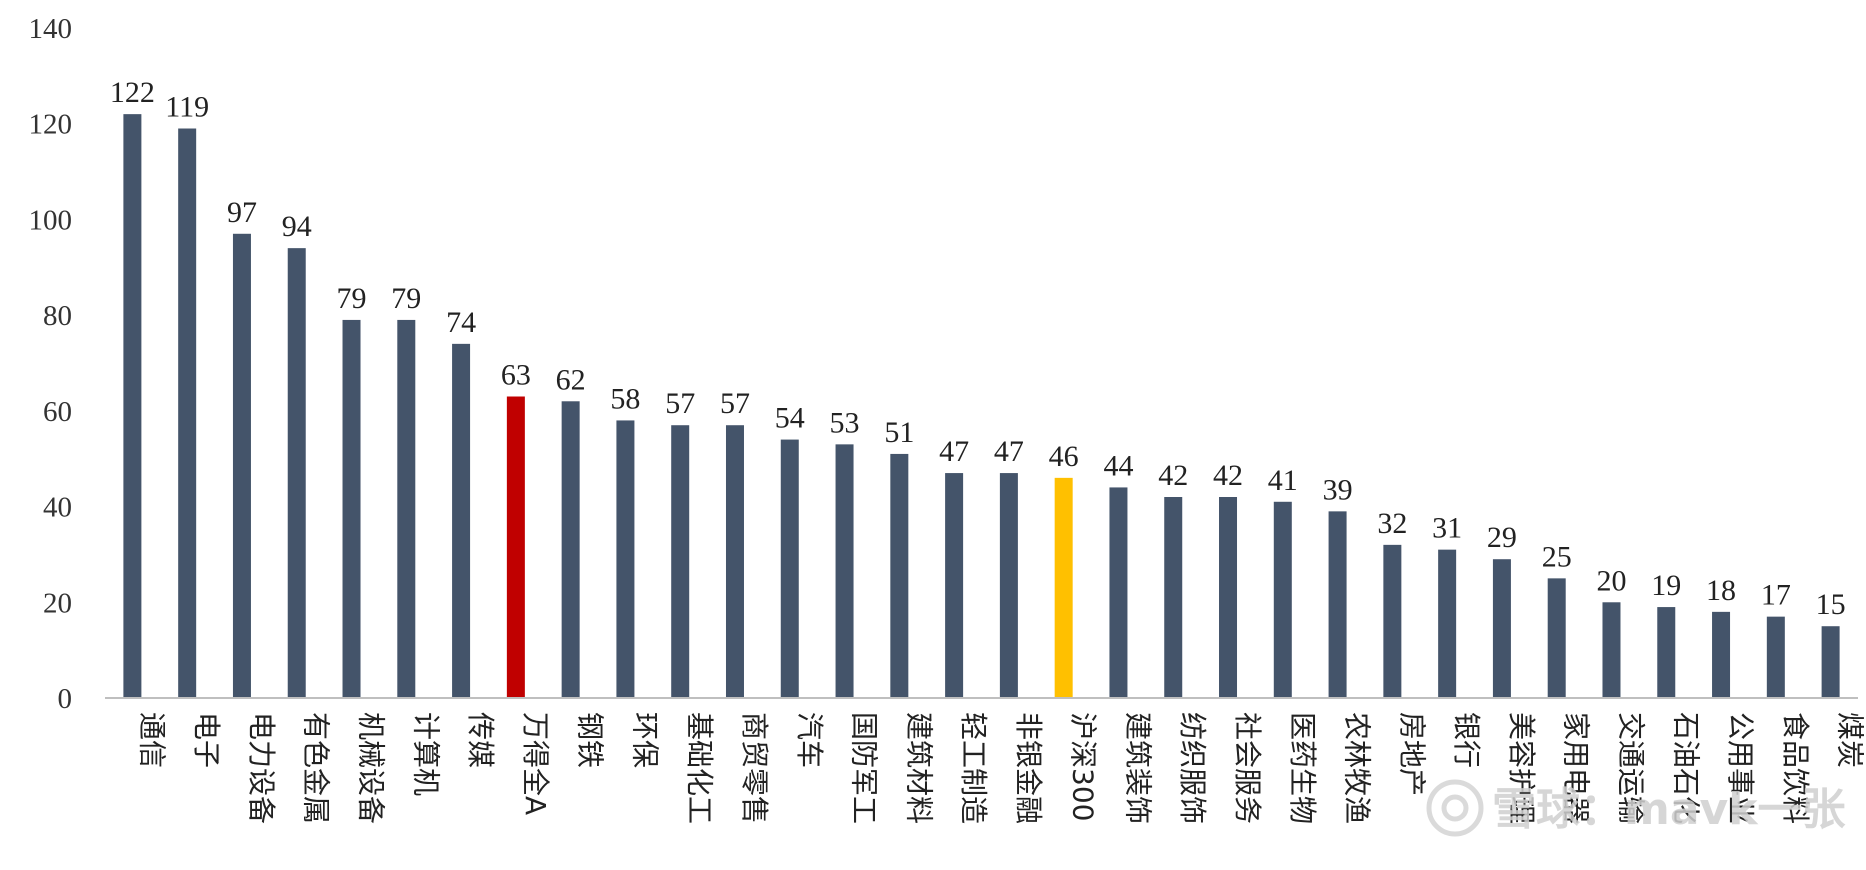 The width and height of the screenshot is (1866, 870). Describe the element at coordinates (132, 92) in the screenshot. I see `data-label: 122` at that location.